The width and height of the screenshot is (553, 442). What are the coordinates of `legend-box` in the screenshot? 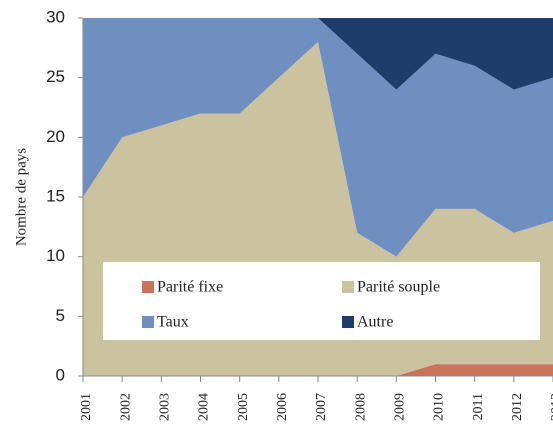 It's located at (321, 301).